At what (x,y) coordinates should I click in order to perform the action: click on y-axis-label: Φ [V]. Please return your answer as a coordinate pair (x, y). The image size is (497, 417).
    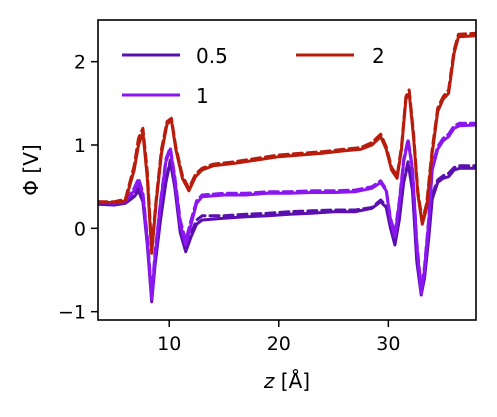
    Looking at the image, I should click on (31, 169).